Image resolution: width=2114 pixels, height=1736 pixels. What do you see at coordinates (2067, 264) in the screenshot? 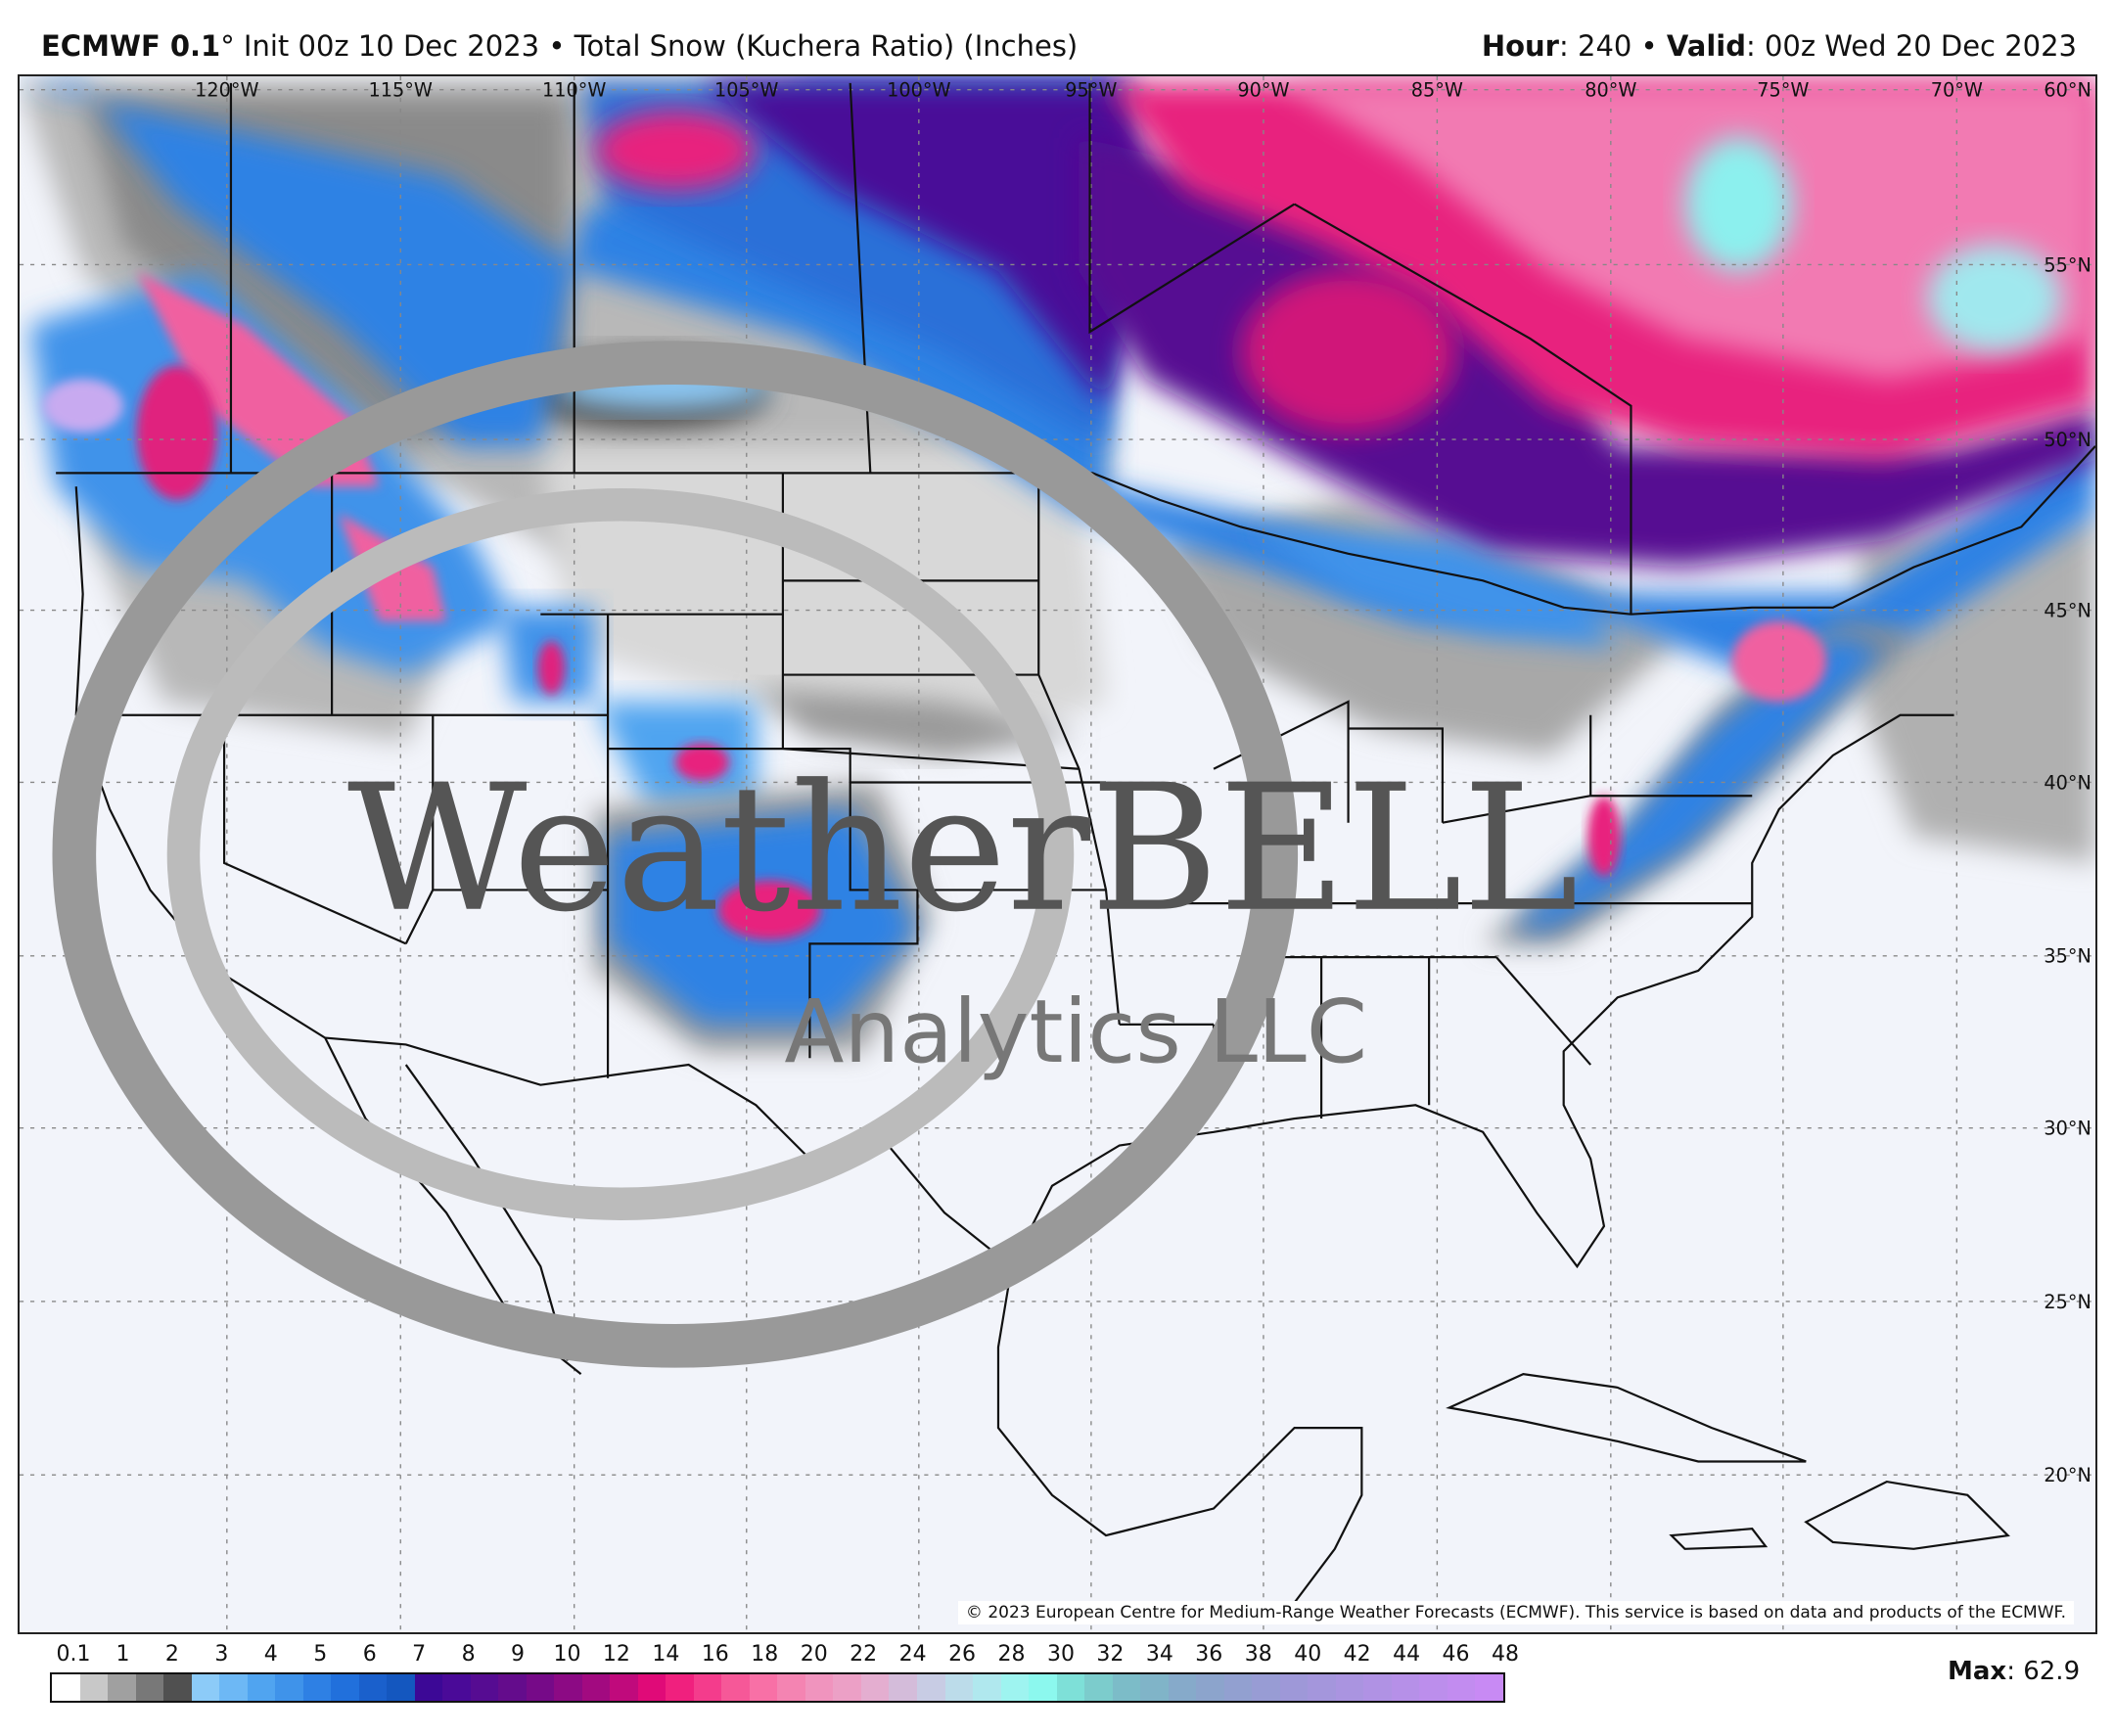
I see `latitude-label: 55°N` at bounding box center [2067, 264].